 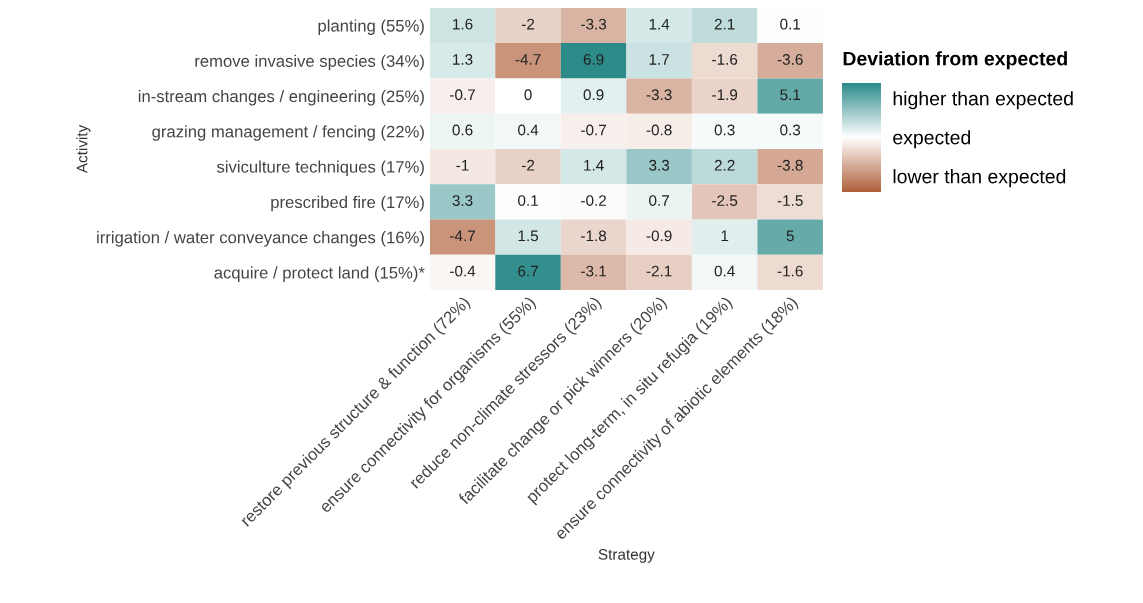 What do you see at coordinates (309, 62) in the screenshot?
I see `y-tick-label: remove invasive species (34%)` at bounding box center [309, 62].